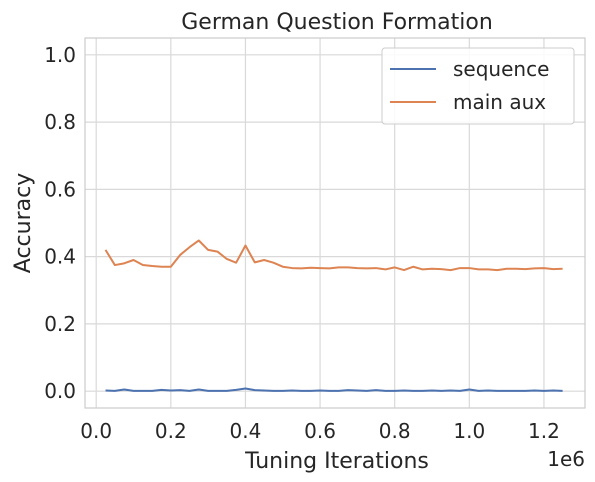  I want to click on legend-label-main-aux: main aux, so click(499, 102).